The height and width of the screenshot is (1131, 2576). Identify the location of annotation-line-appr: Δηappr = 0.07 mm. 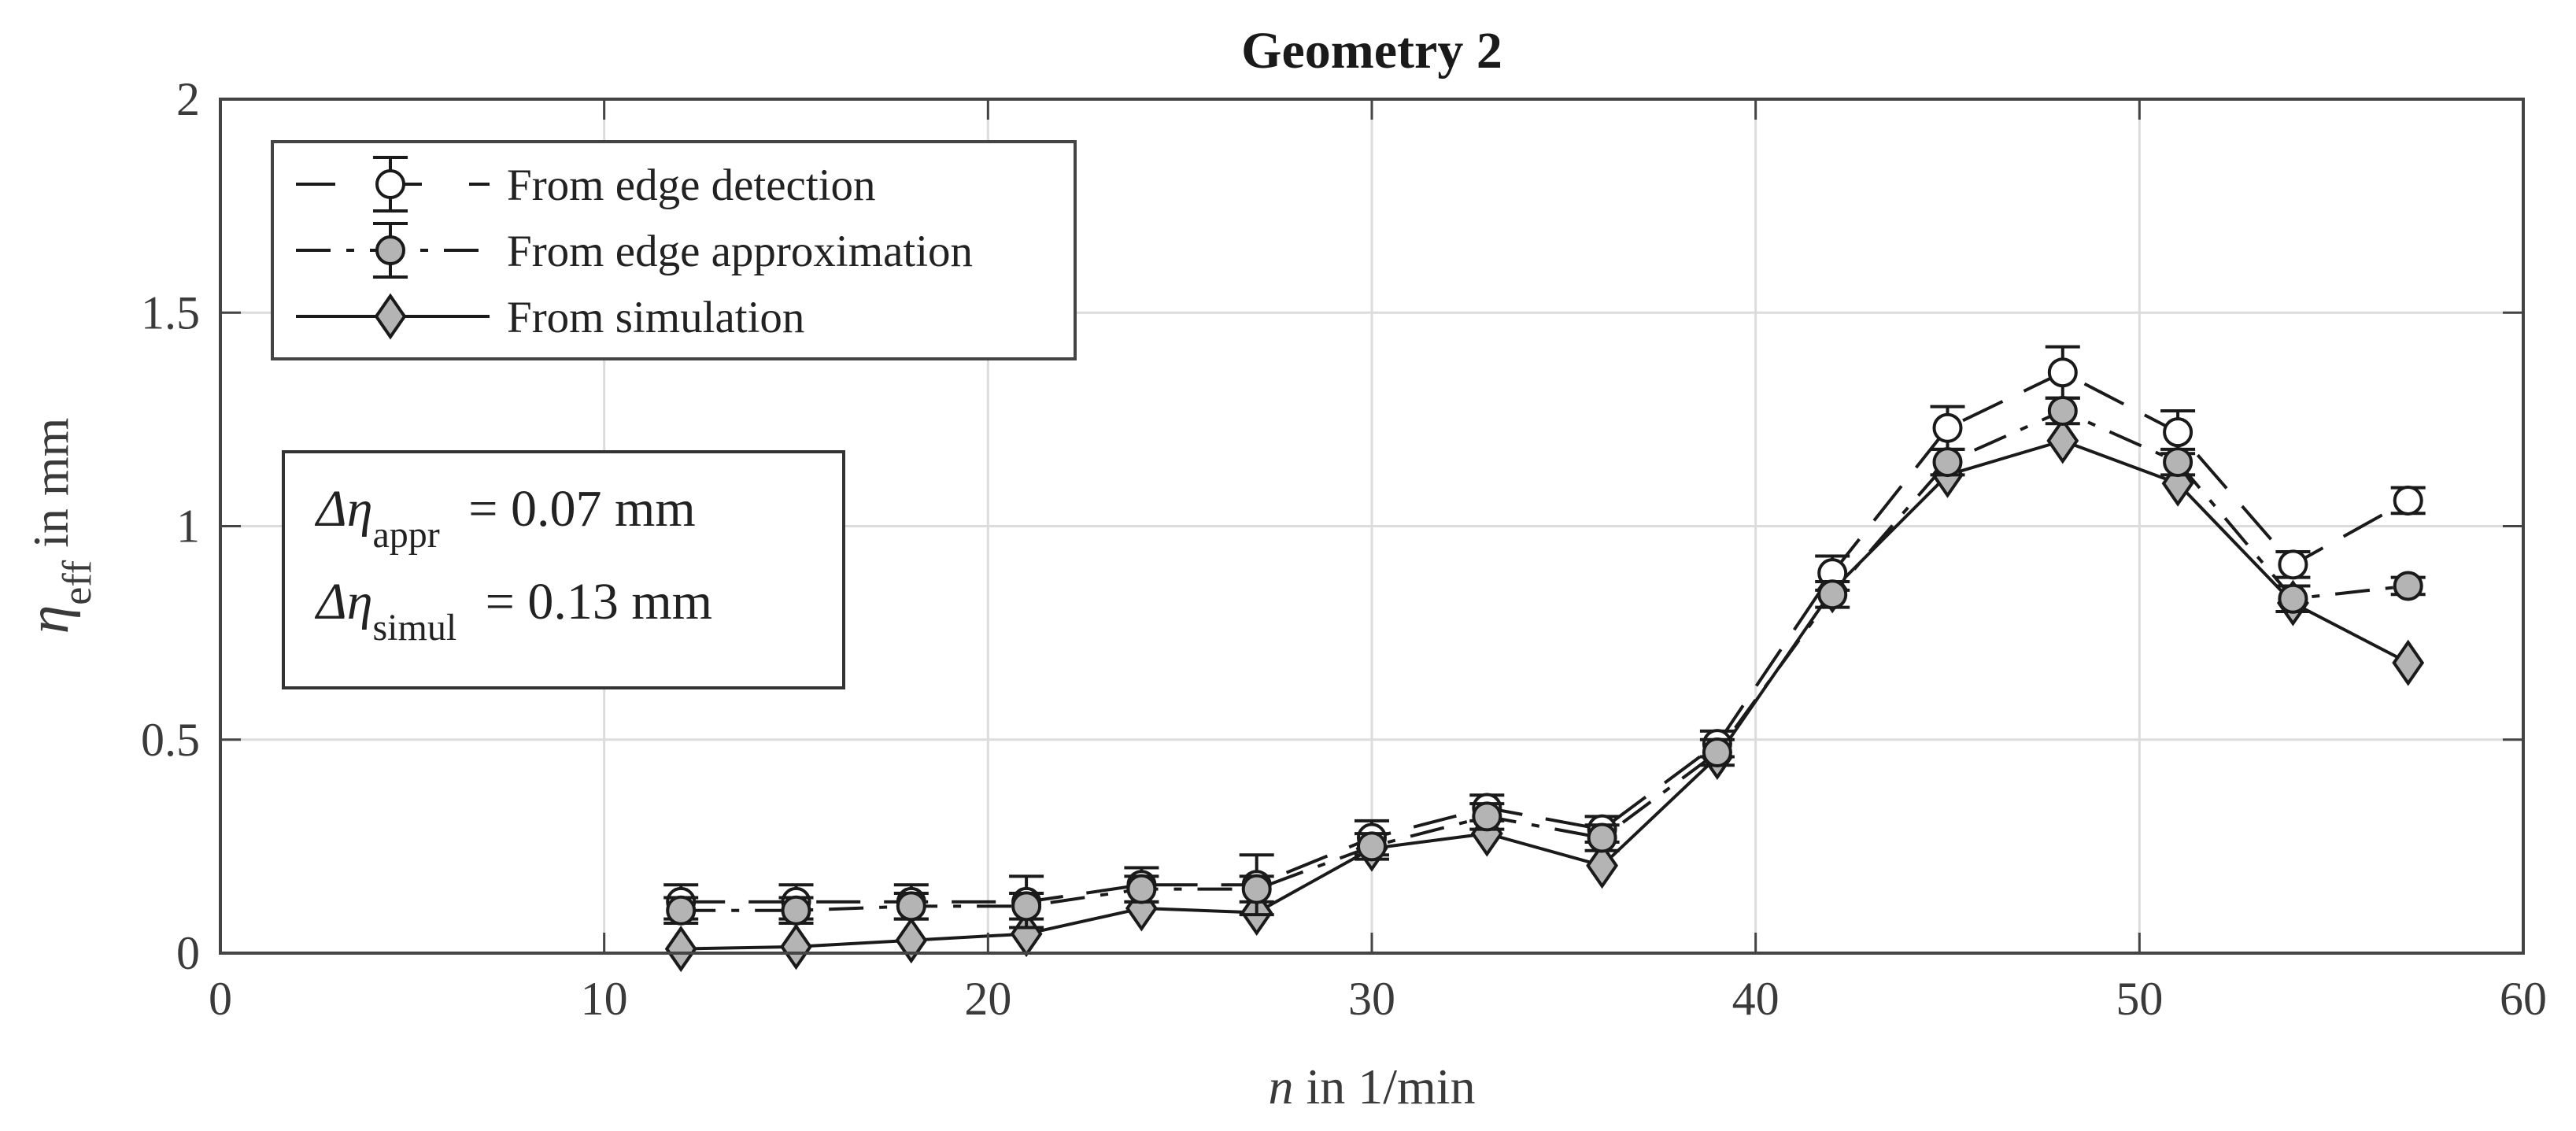
(505, 518).